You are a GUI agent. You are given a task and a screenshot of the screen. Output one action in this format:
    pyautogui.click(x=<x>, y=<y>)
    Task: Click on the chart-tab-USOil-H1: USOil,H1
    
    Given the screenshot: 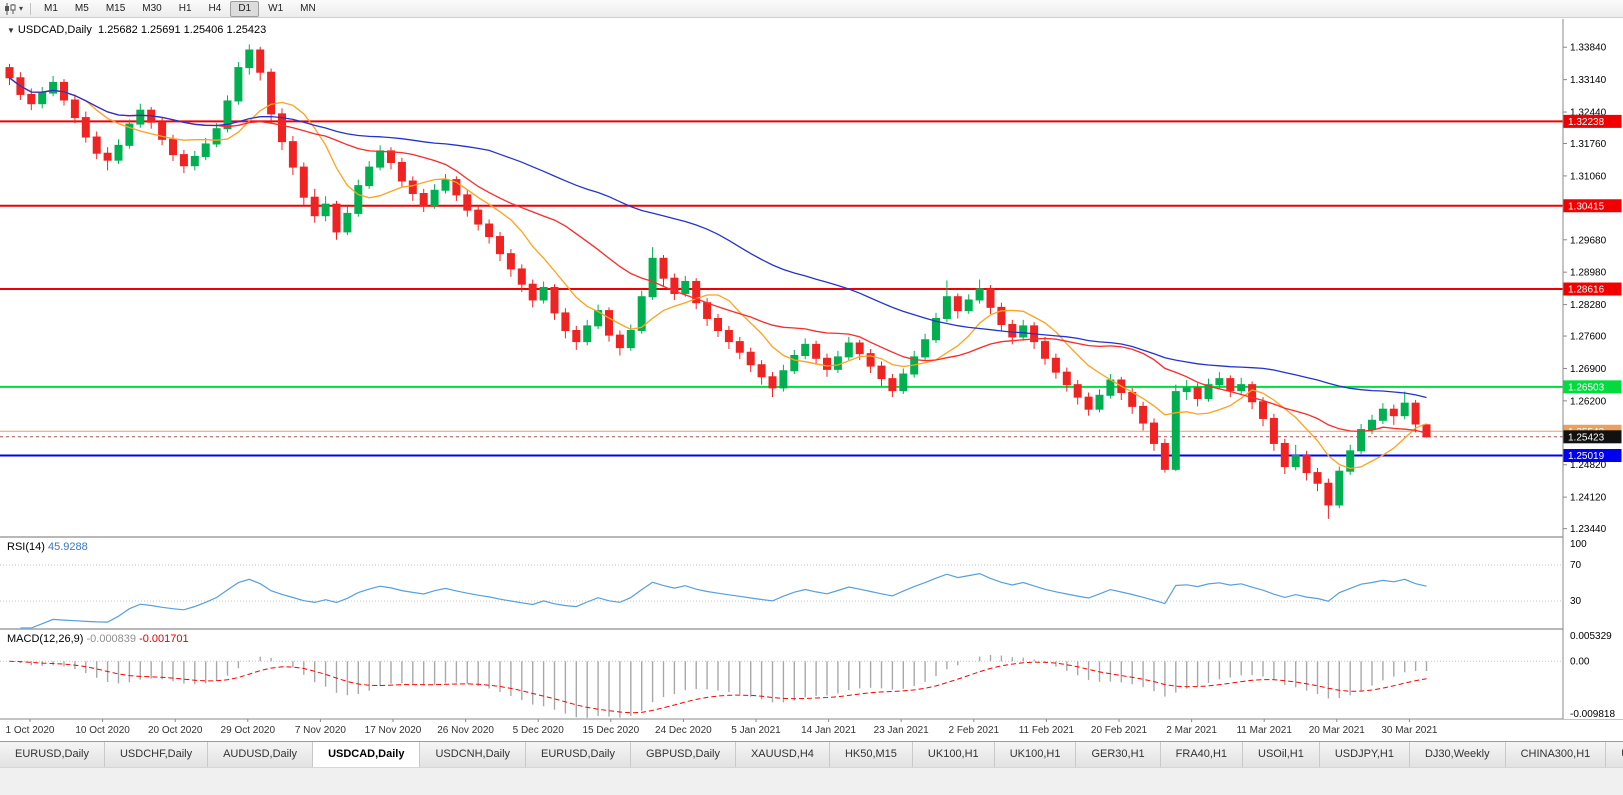 What is the action you would take?
    pyautogui.click(x=1281, y=754)
    